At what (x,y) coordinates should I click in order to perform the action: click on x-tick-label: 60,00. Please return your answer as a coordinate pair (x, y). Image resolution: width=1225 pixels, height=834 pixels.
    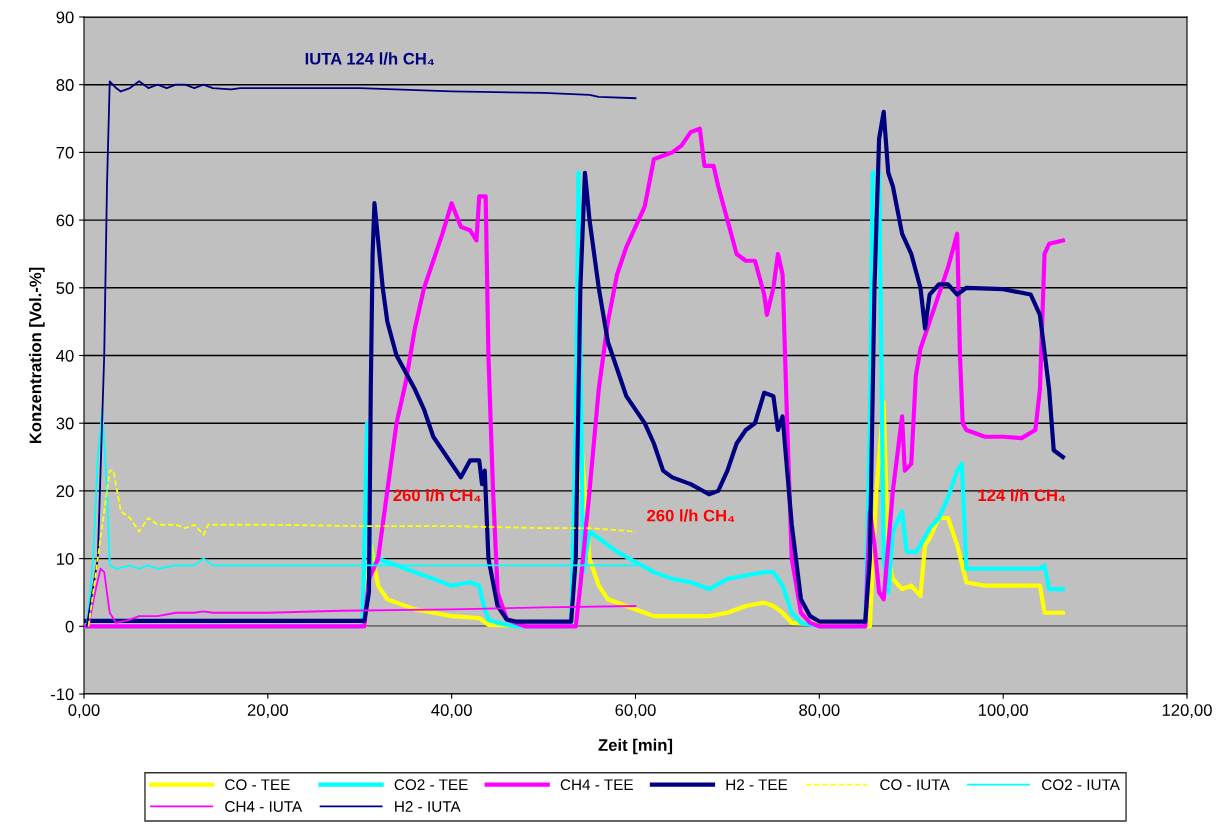
    Looking at the image, I should click on (635, 711).